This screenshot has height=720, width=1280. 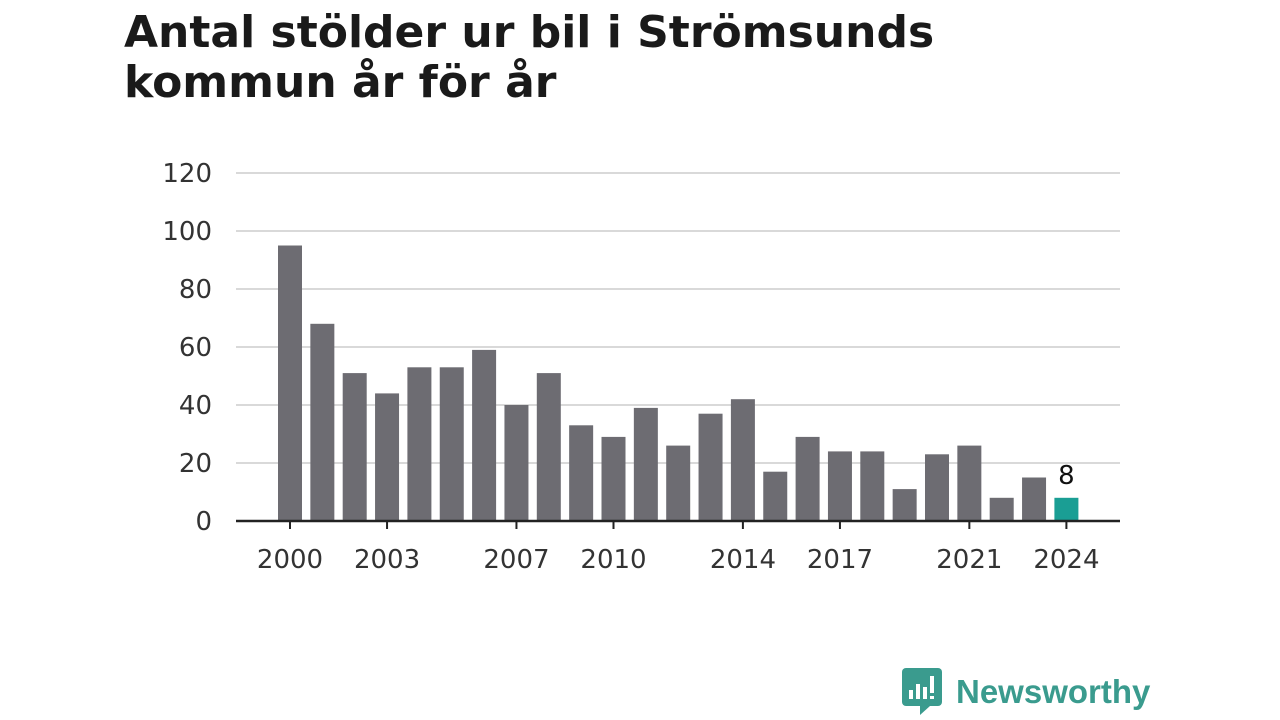 I want to click on y-tick-label: 0, so click(x=203, y=522).